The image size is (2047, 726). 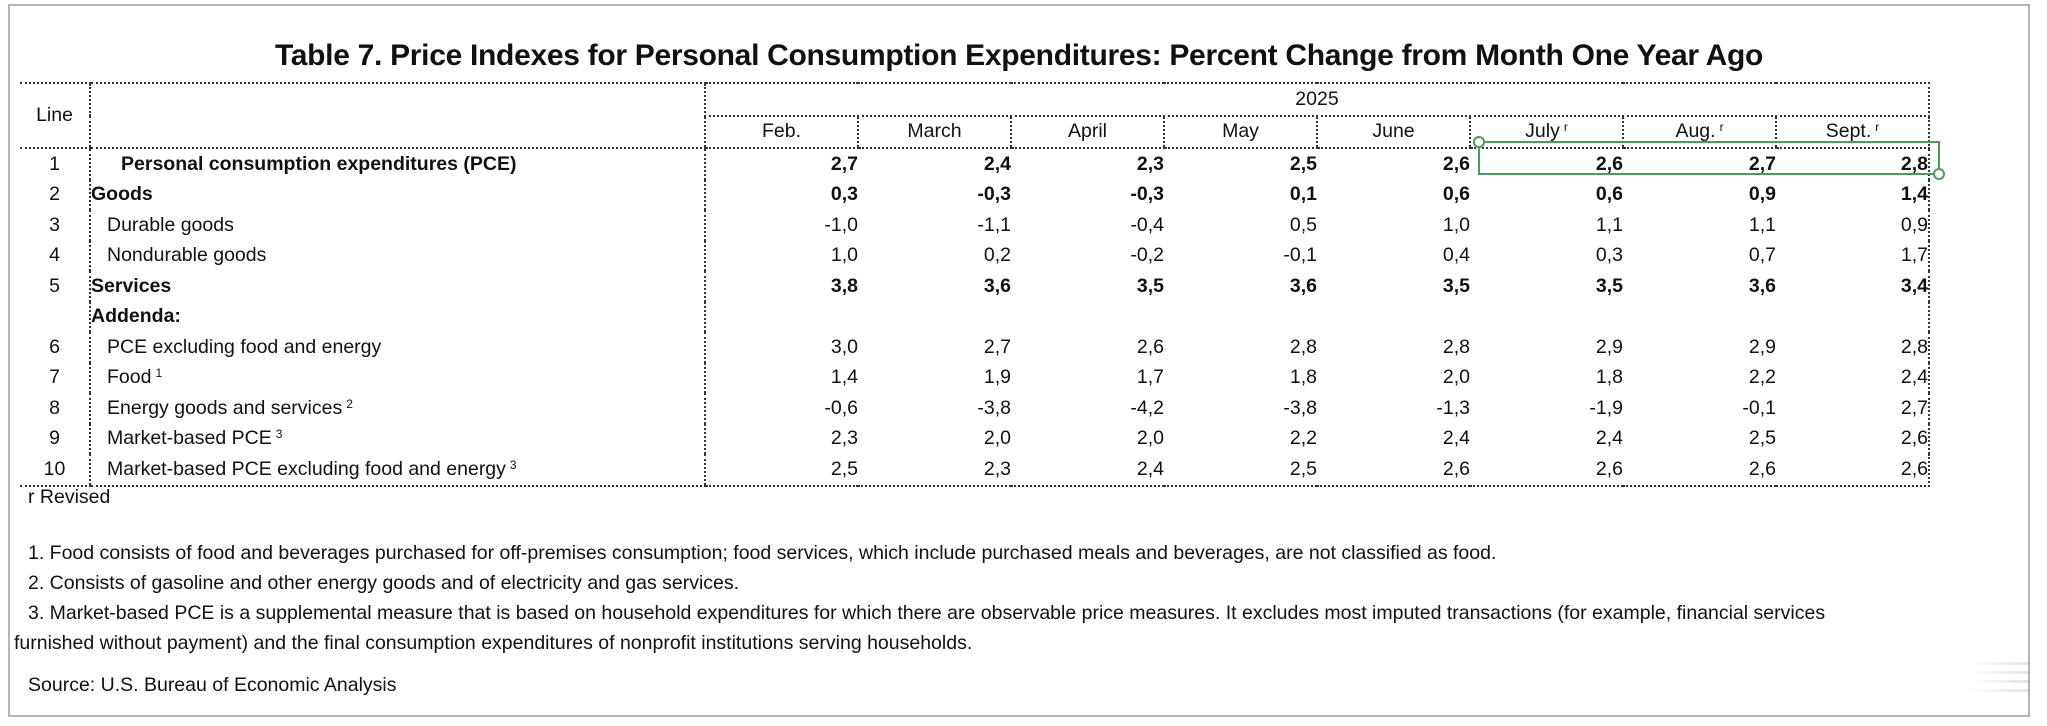 I want to click on value-cell: -1,1, so click(x=994, y=224).